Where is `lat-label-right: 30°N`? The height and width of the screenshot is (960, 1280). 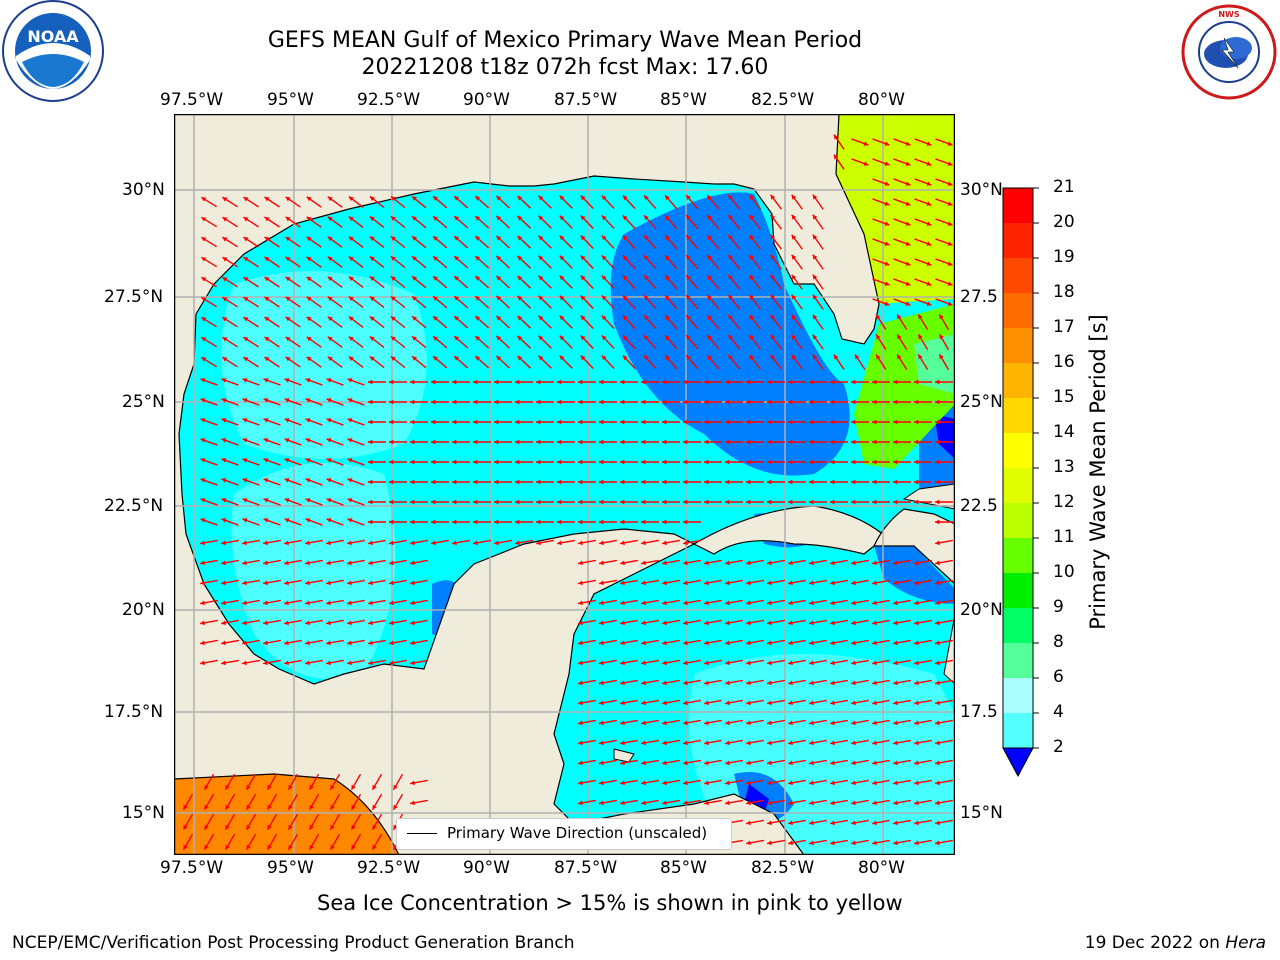 lat-label-right: 30°N is located at coordinates (981, 190).